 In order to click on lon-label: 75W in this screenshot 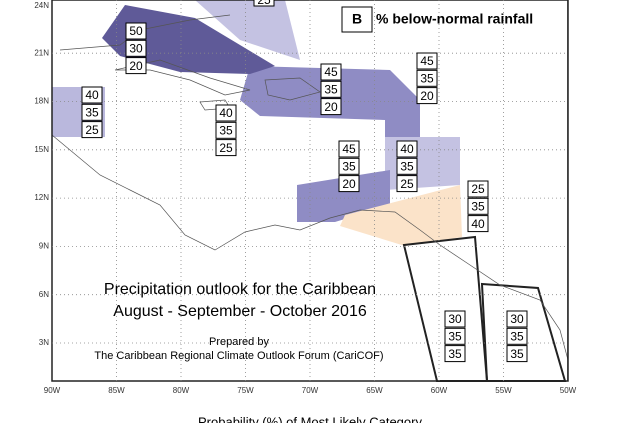, I will do `click(245, 390)`.